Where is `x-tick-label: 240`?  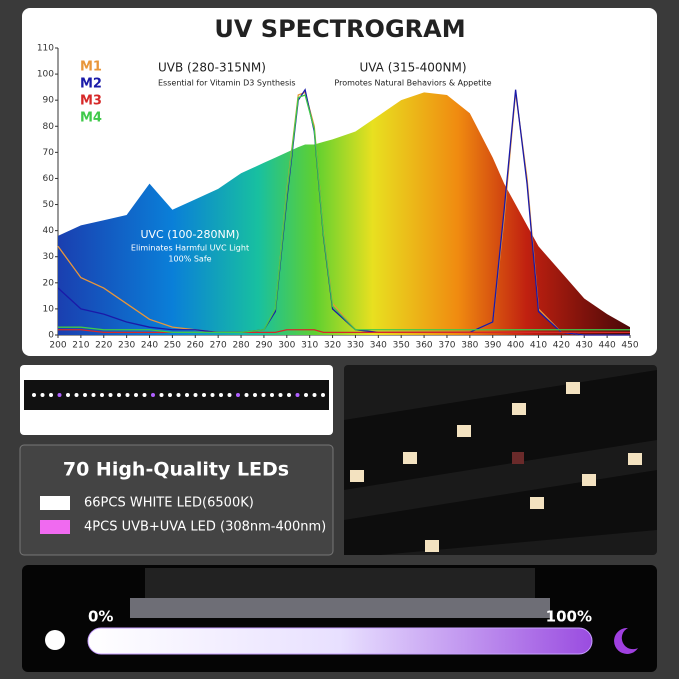 x-tick-label: 240 is located at coordinates (149, 346).